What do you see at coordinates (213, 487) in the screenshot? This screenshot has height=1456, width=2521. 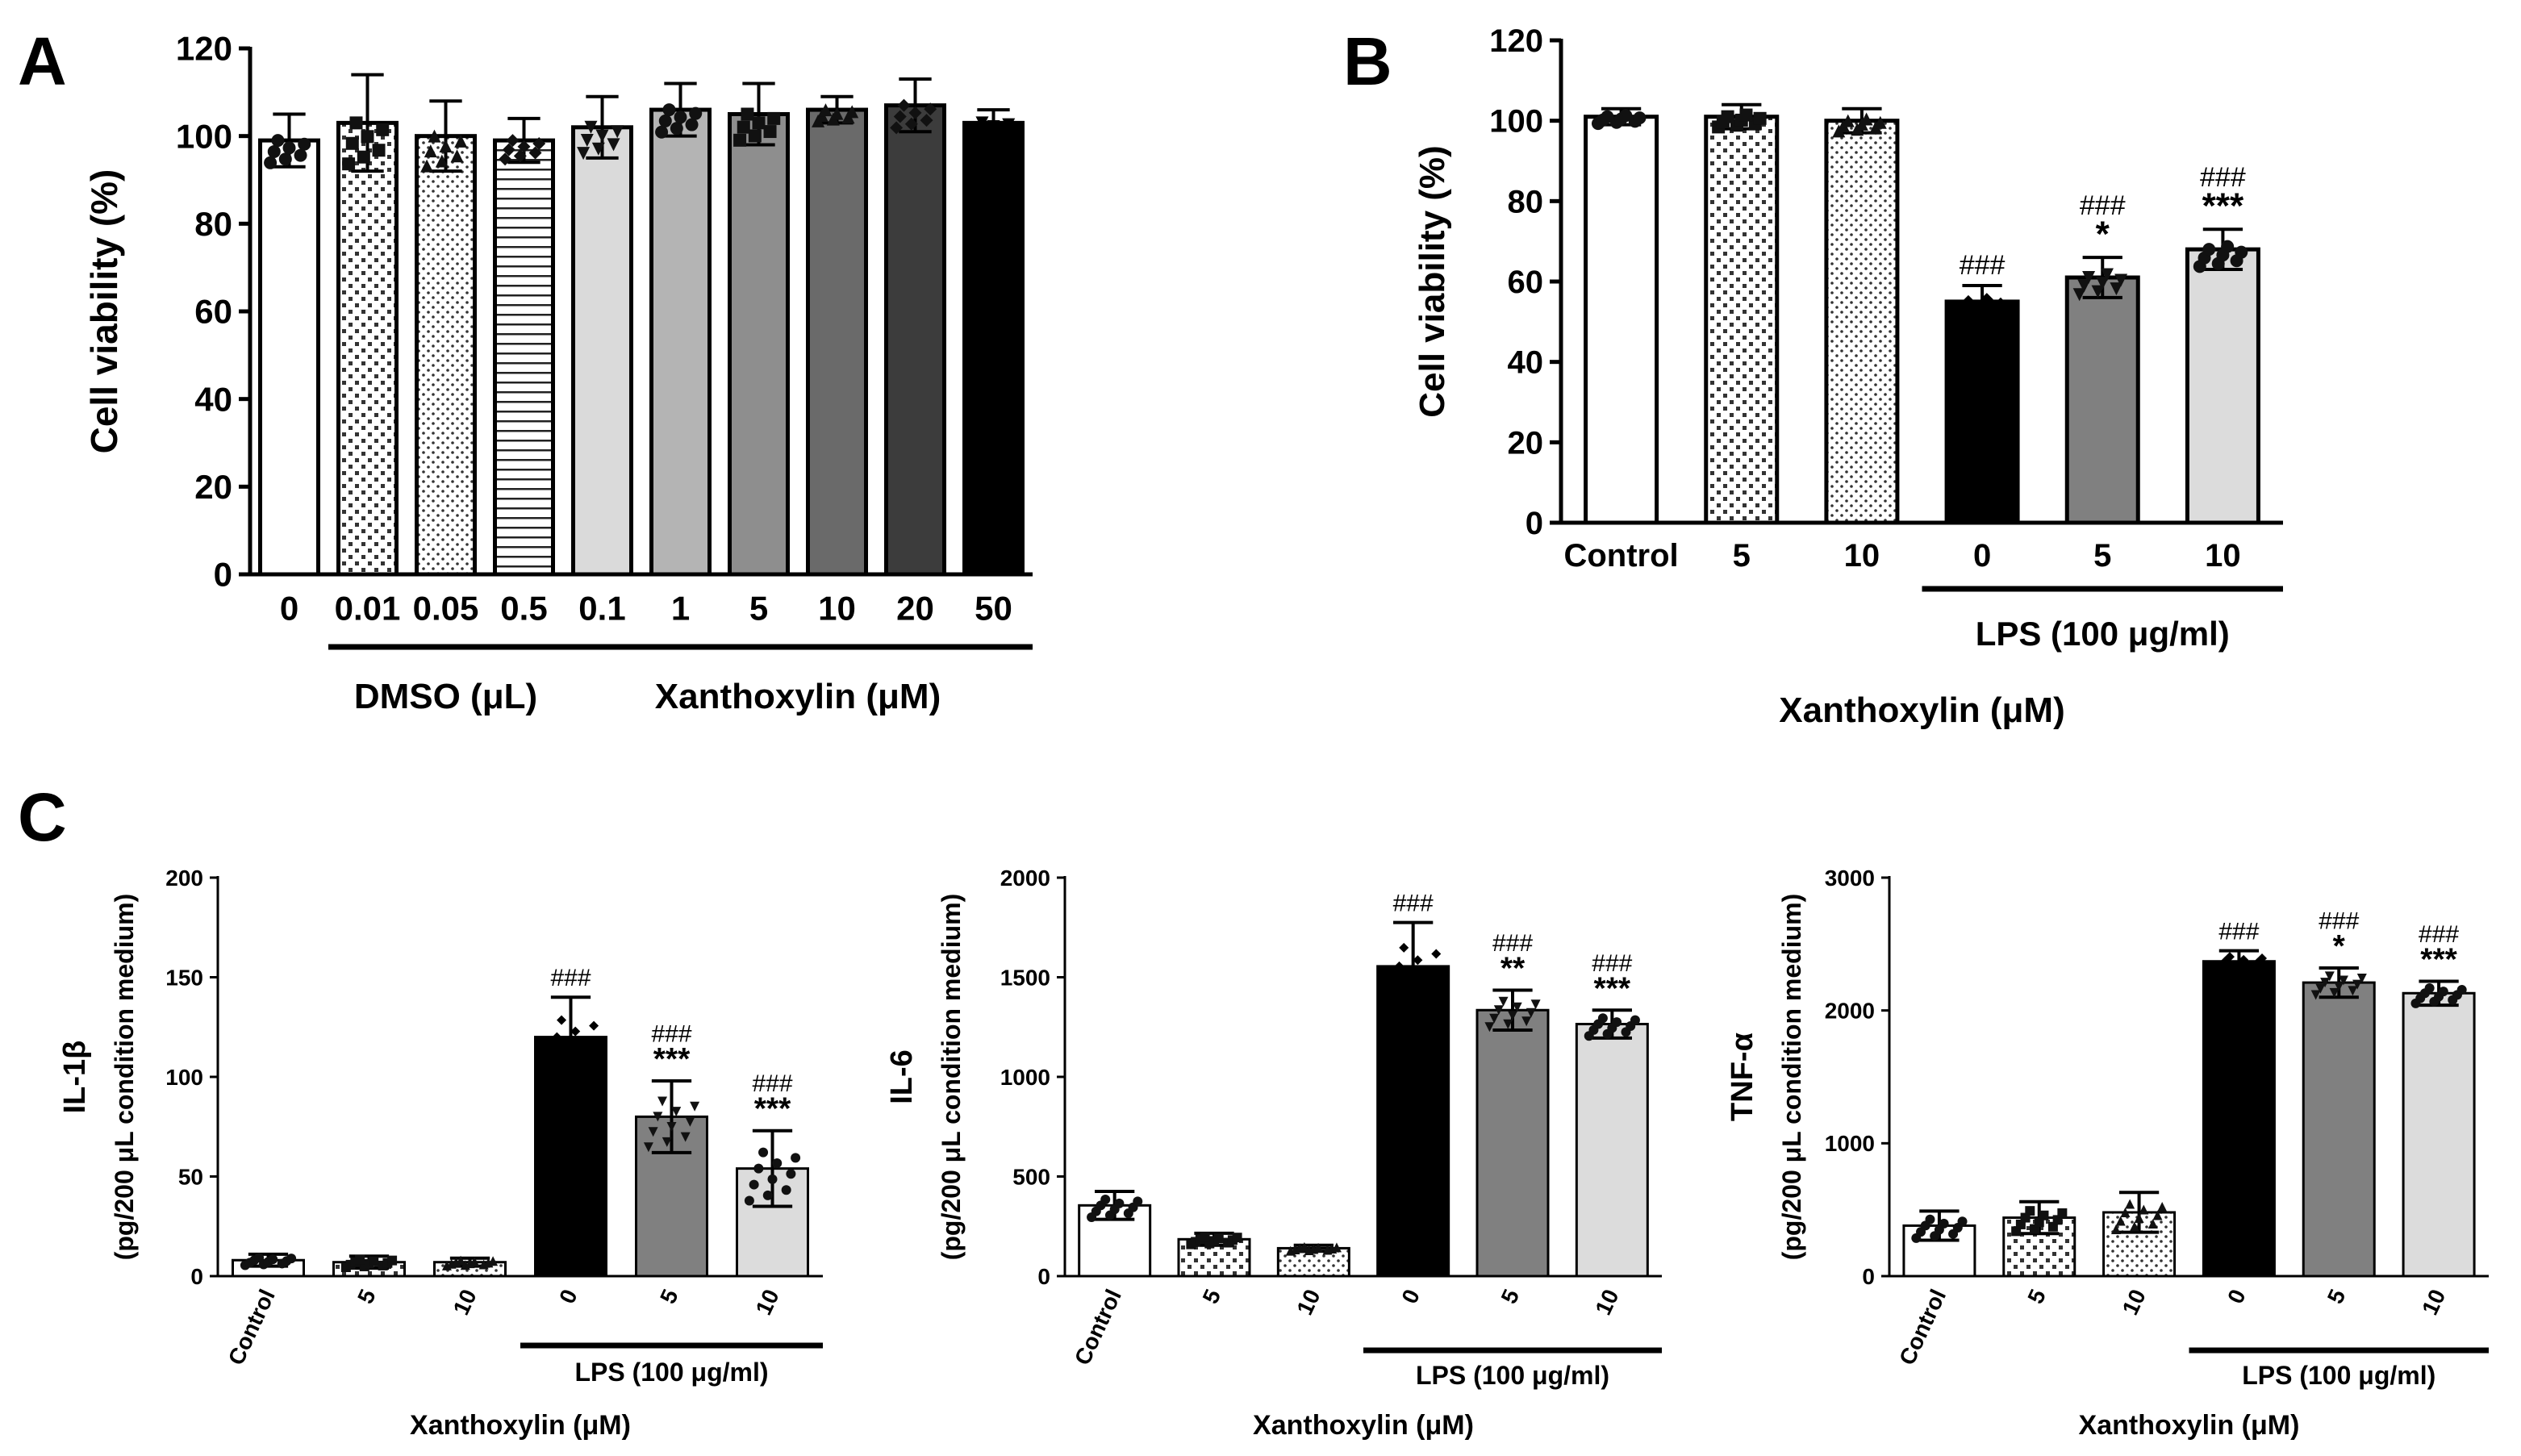 I see `y-tick-label: 20` at bounding box center [213, 487].